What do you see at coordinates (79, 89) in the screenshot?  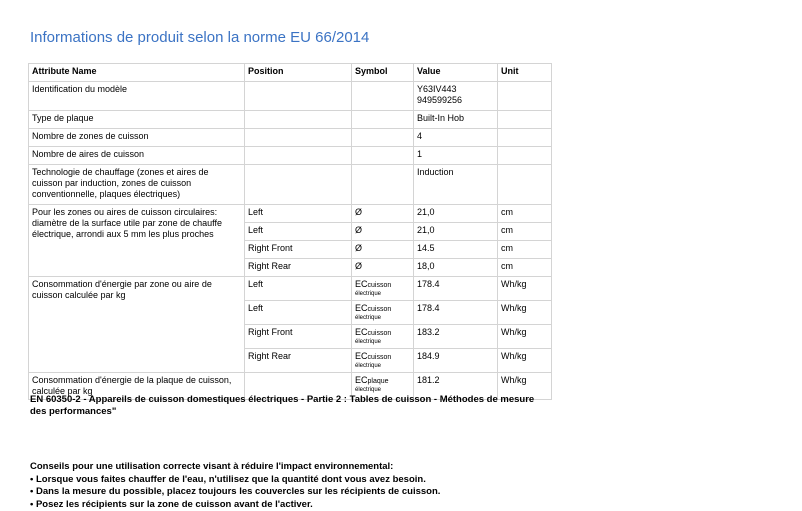 I see `attribute-name: Identification du modèle` at bounding box center [79, 89].